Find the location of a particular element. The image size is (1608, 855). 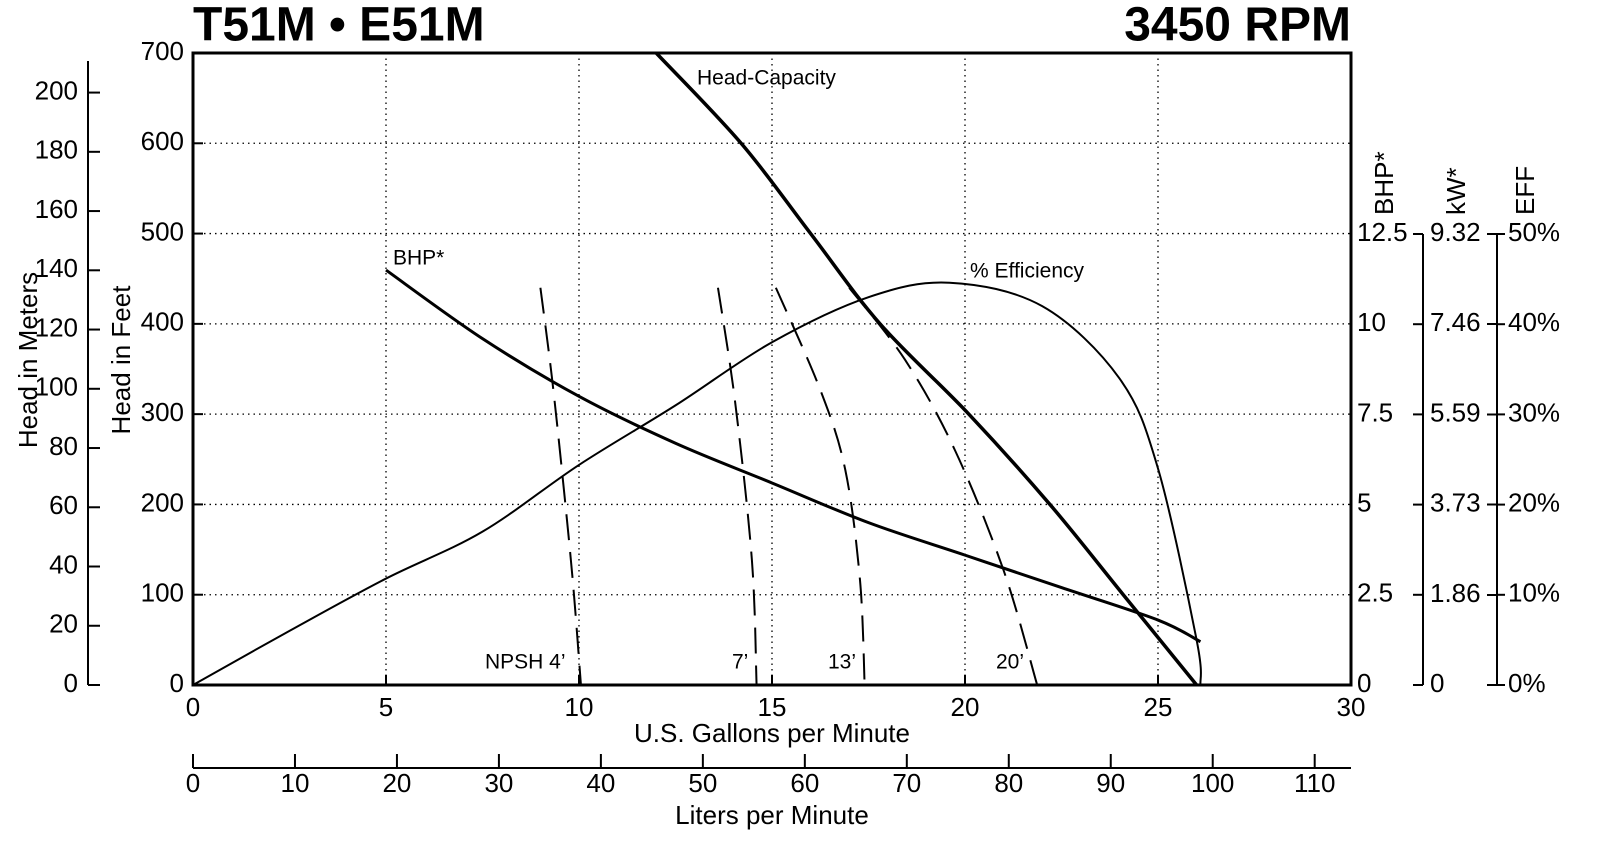

x2-tick-label: 60 is located at coordinates (804, 783).